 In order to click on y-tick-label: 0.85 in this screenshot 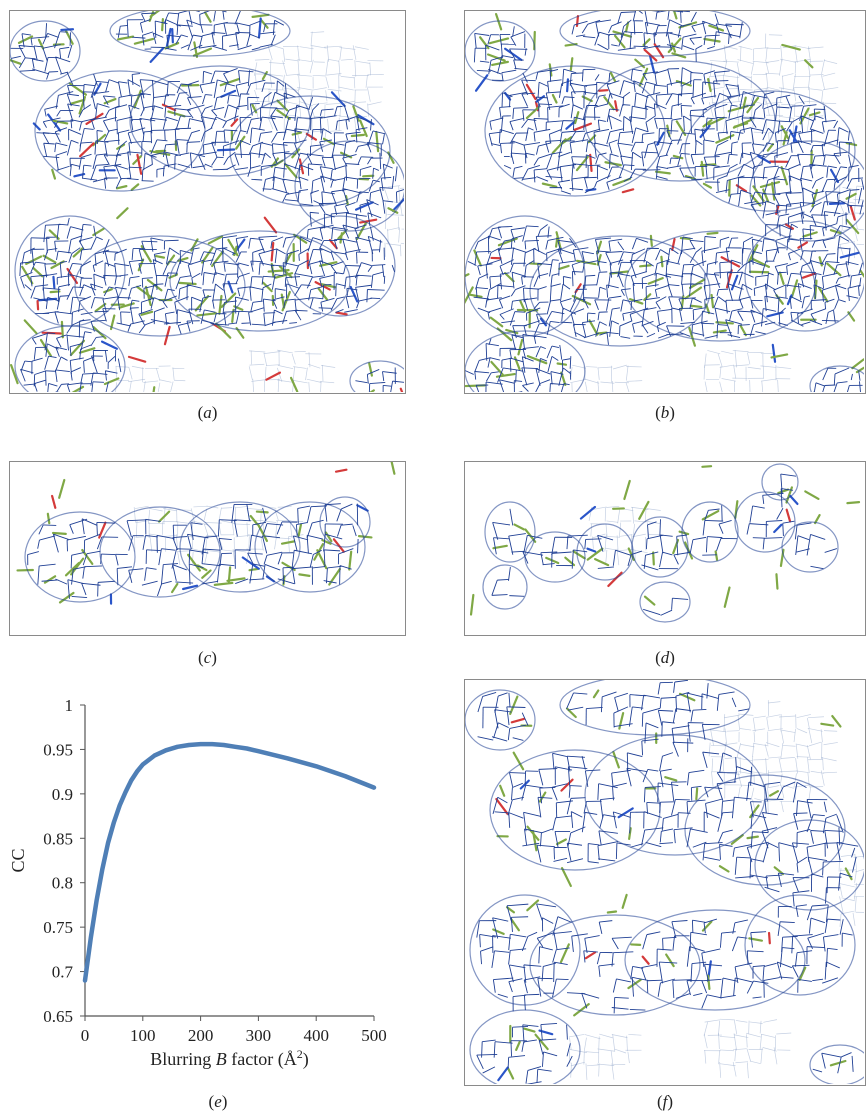, I will do `click(58, 838)`.